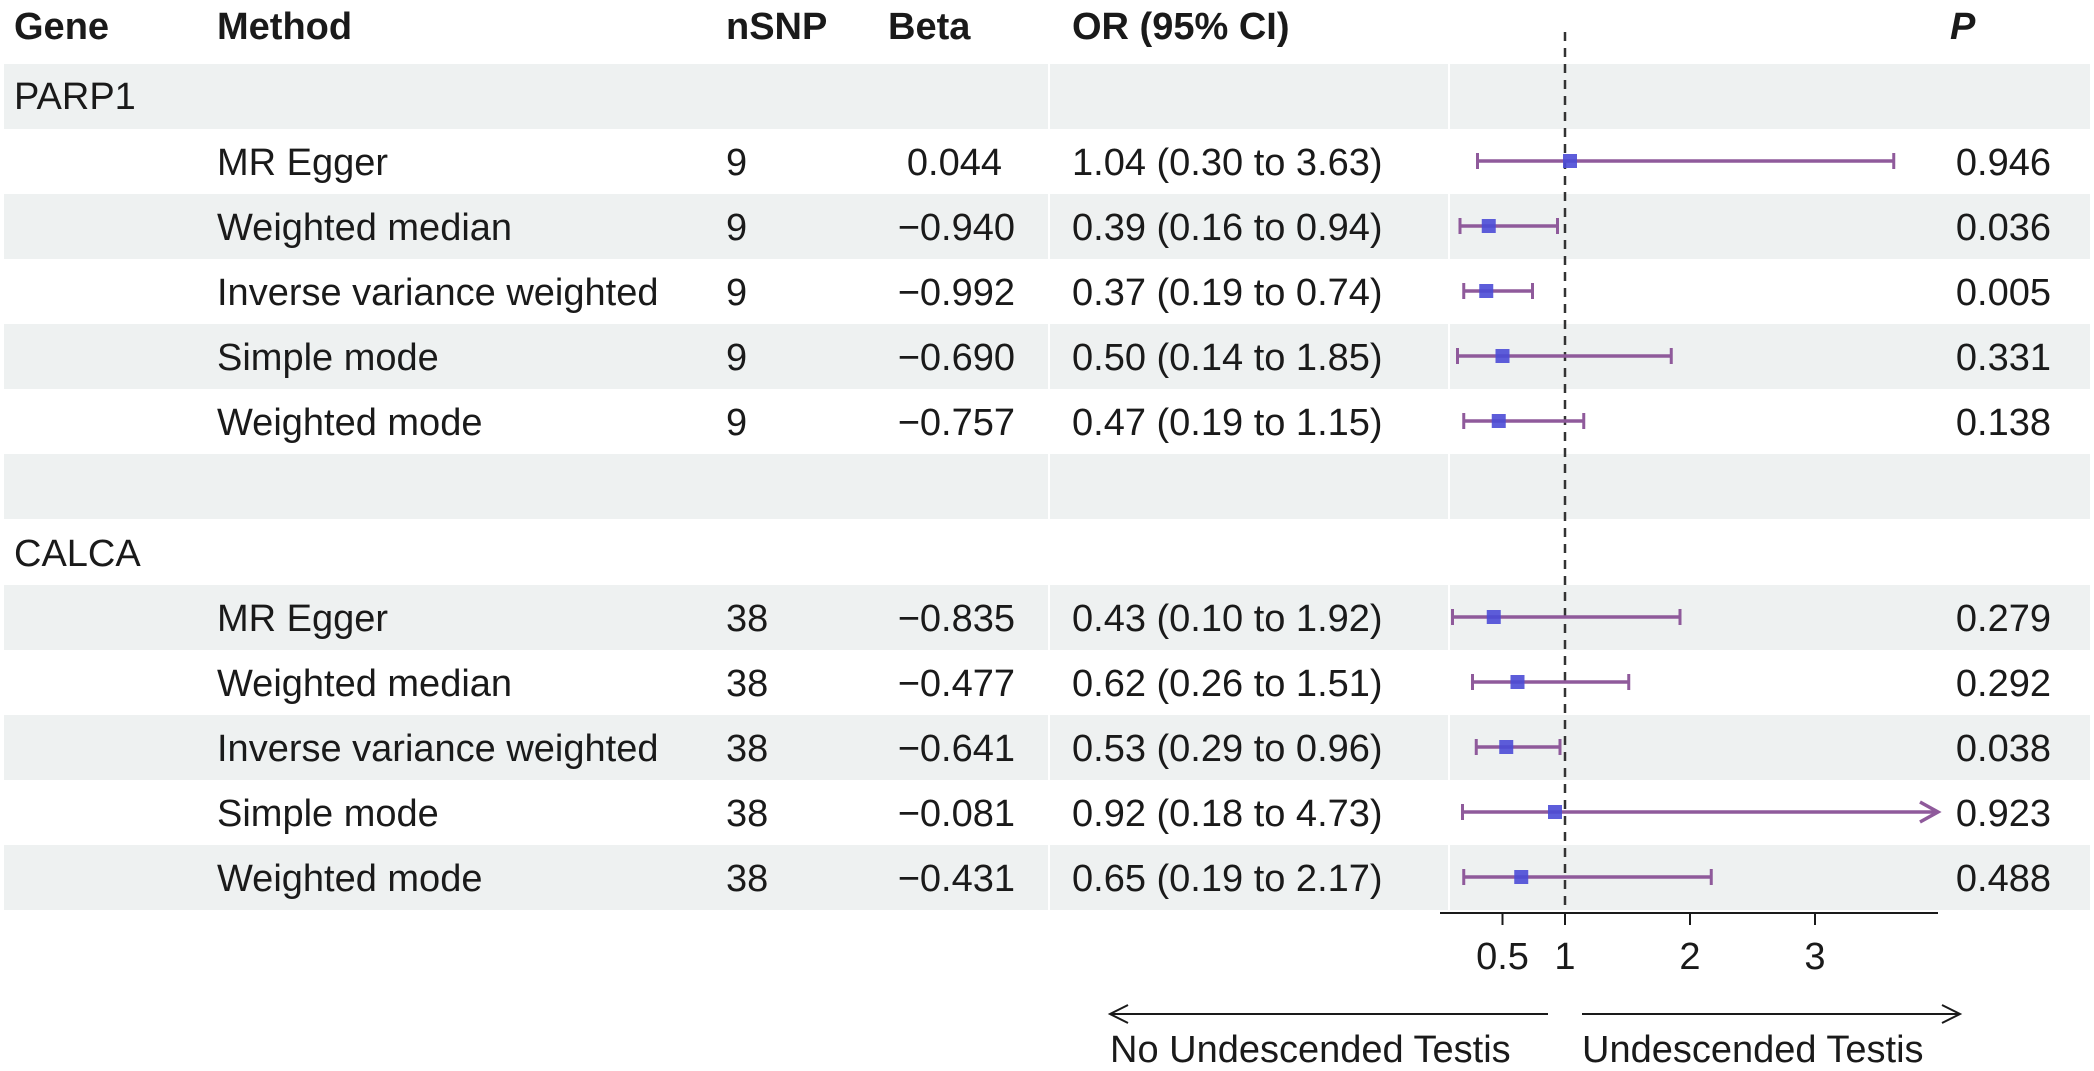 Image resolution: width=2094 pixels, height=1071 pixels. Describe the element at coordinates (75, 97) in the screenshot. I see `gene-label-parp1: PARP1` at that location.